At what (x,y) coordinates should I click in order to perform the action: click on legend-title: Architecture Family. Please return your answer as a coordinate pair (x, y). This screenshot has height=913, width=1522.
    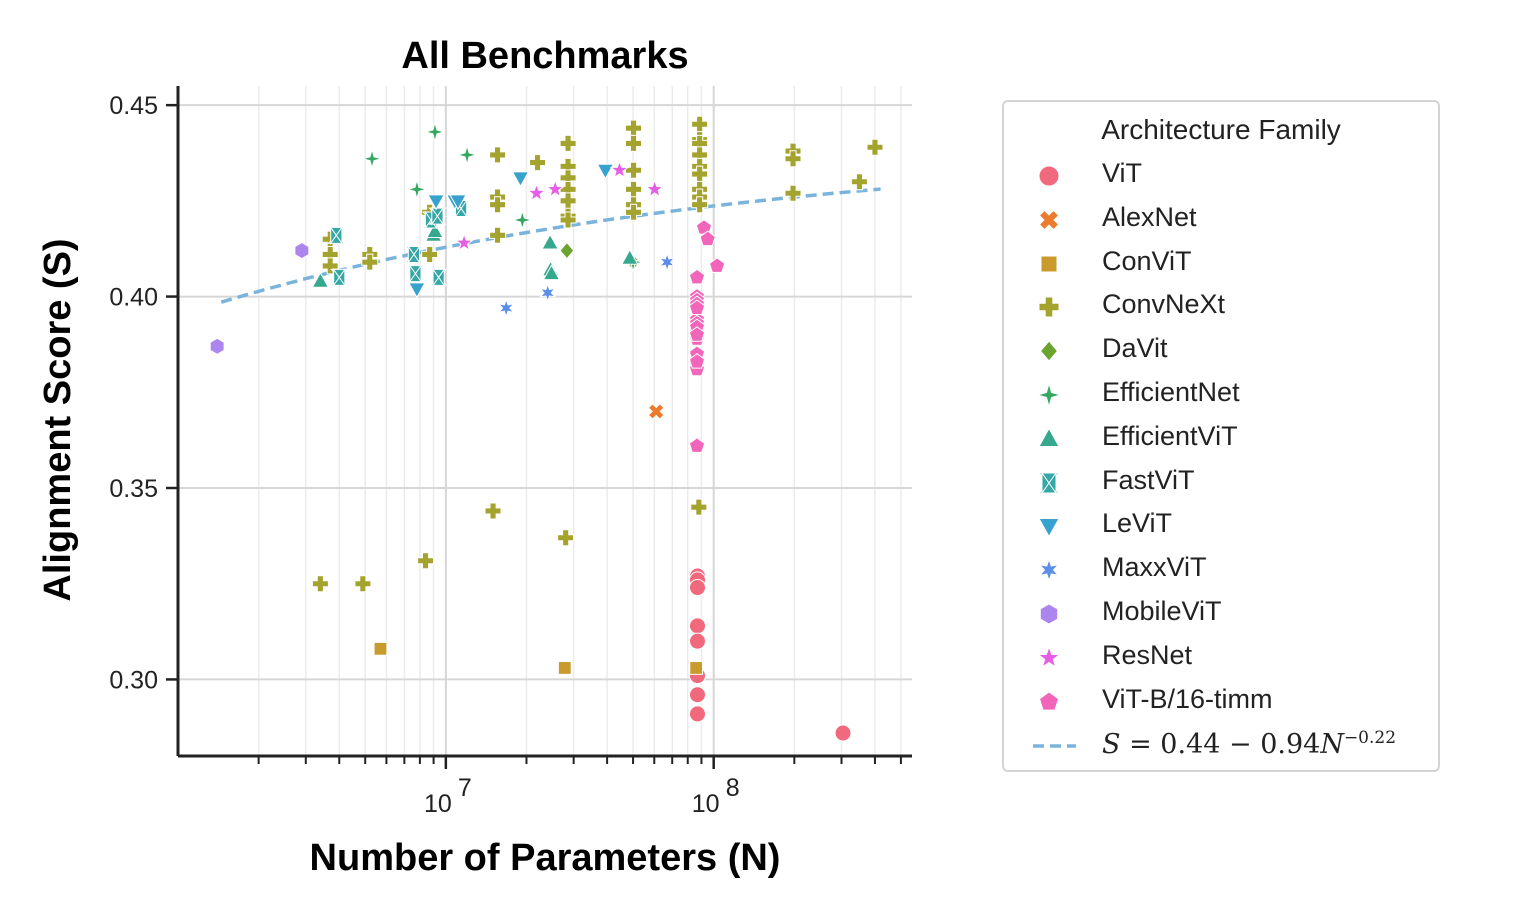
    Looking at the image, I should click on (1221, 129).